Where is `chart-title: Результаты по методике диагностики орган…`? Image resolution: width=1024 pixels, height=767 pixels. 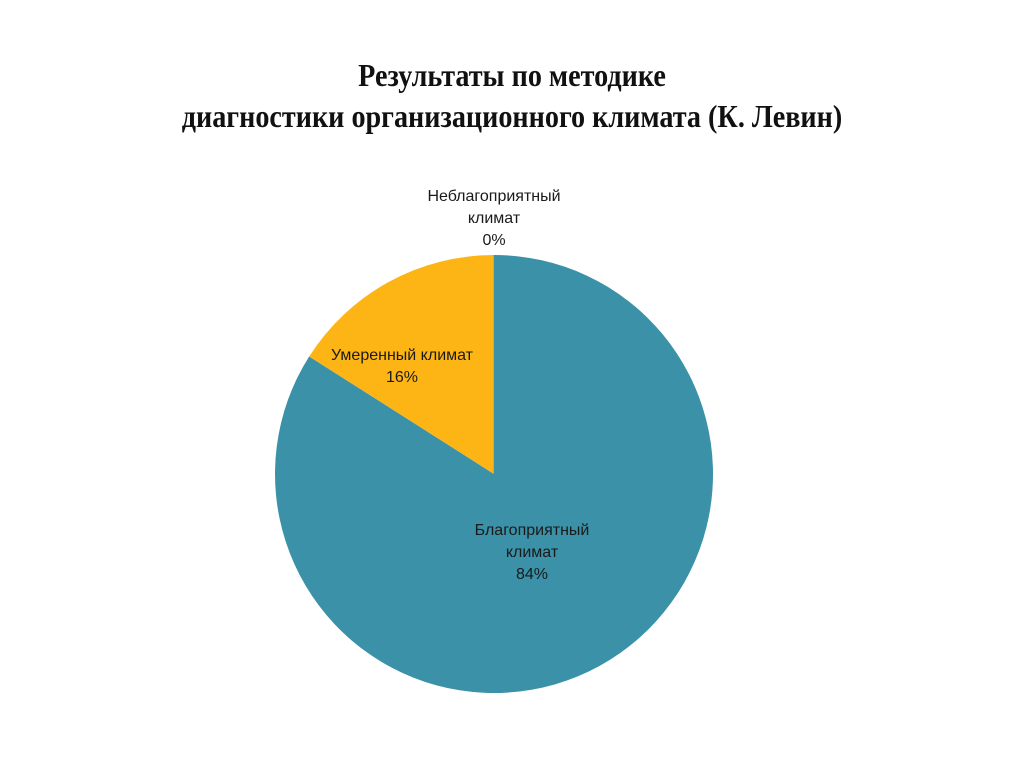
chart-title: Результаты по методике диагностики орган… is located at coordinates (512, 96).